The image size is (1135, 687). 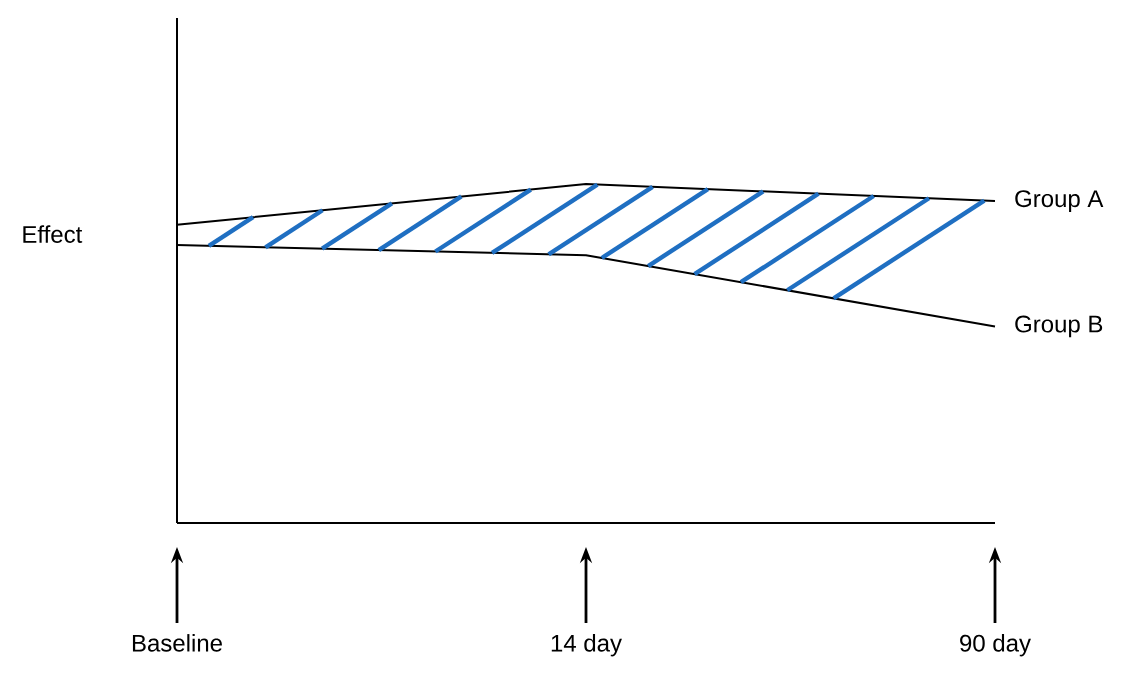 I want to click on y-axis-title: Effect, so click(x=53, y=234).